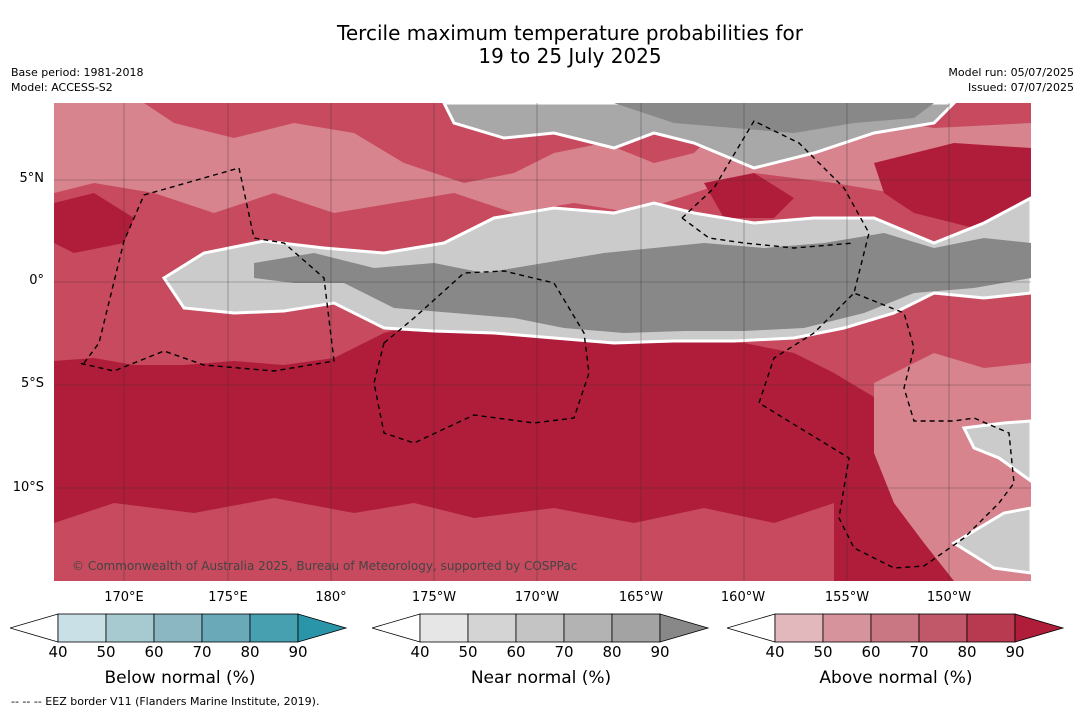  Describe the element at coordinates (1020, 87) in the screenshot. I see `issued-date: Issued: 07/07/2025` at that location.